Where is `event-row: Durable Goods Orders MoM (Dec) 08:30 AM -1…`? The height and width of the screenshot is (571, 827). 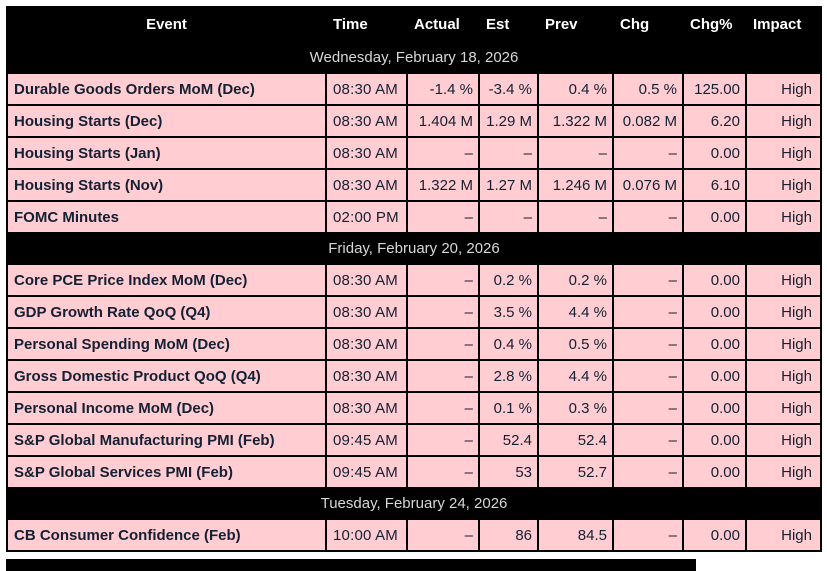 event-row: Durable Goods Orders MoM (Dec) 08:30 AM -1… is located at coordinates (414, 89).